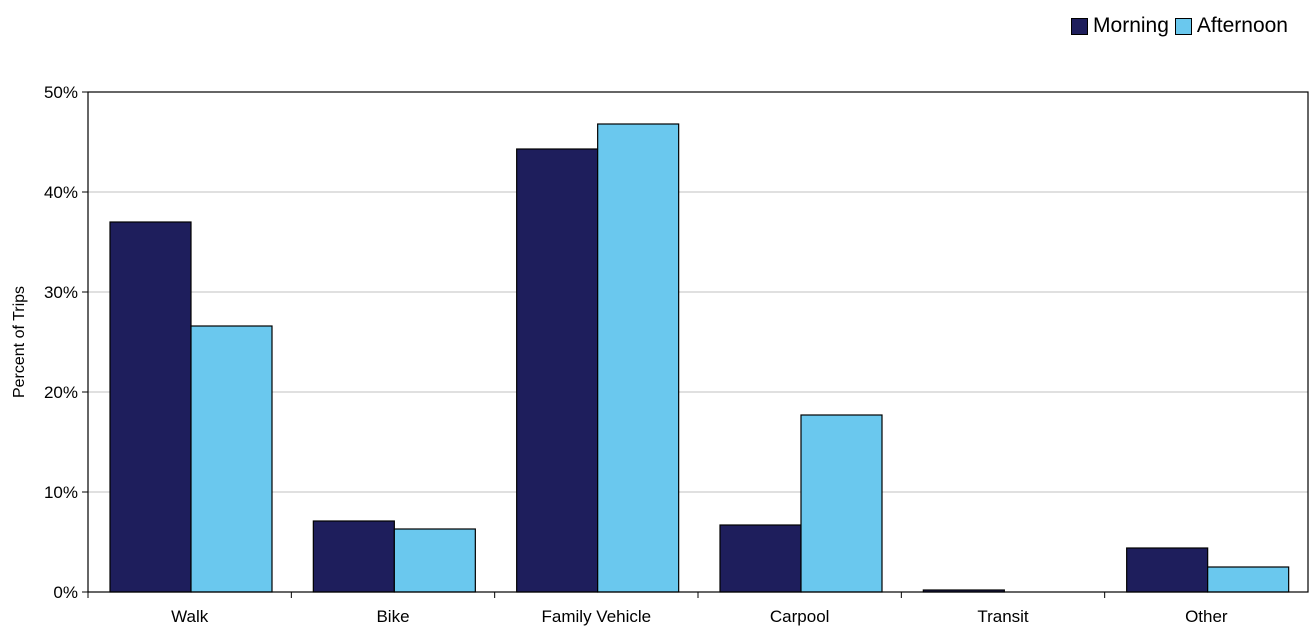 This screenshot has width=1310, height=629. I want to click on y-tick-label: 20%, so click(61, 392).